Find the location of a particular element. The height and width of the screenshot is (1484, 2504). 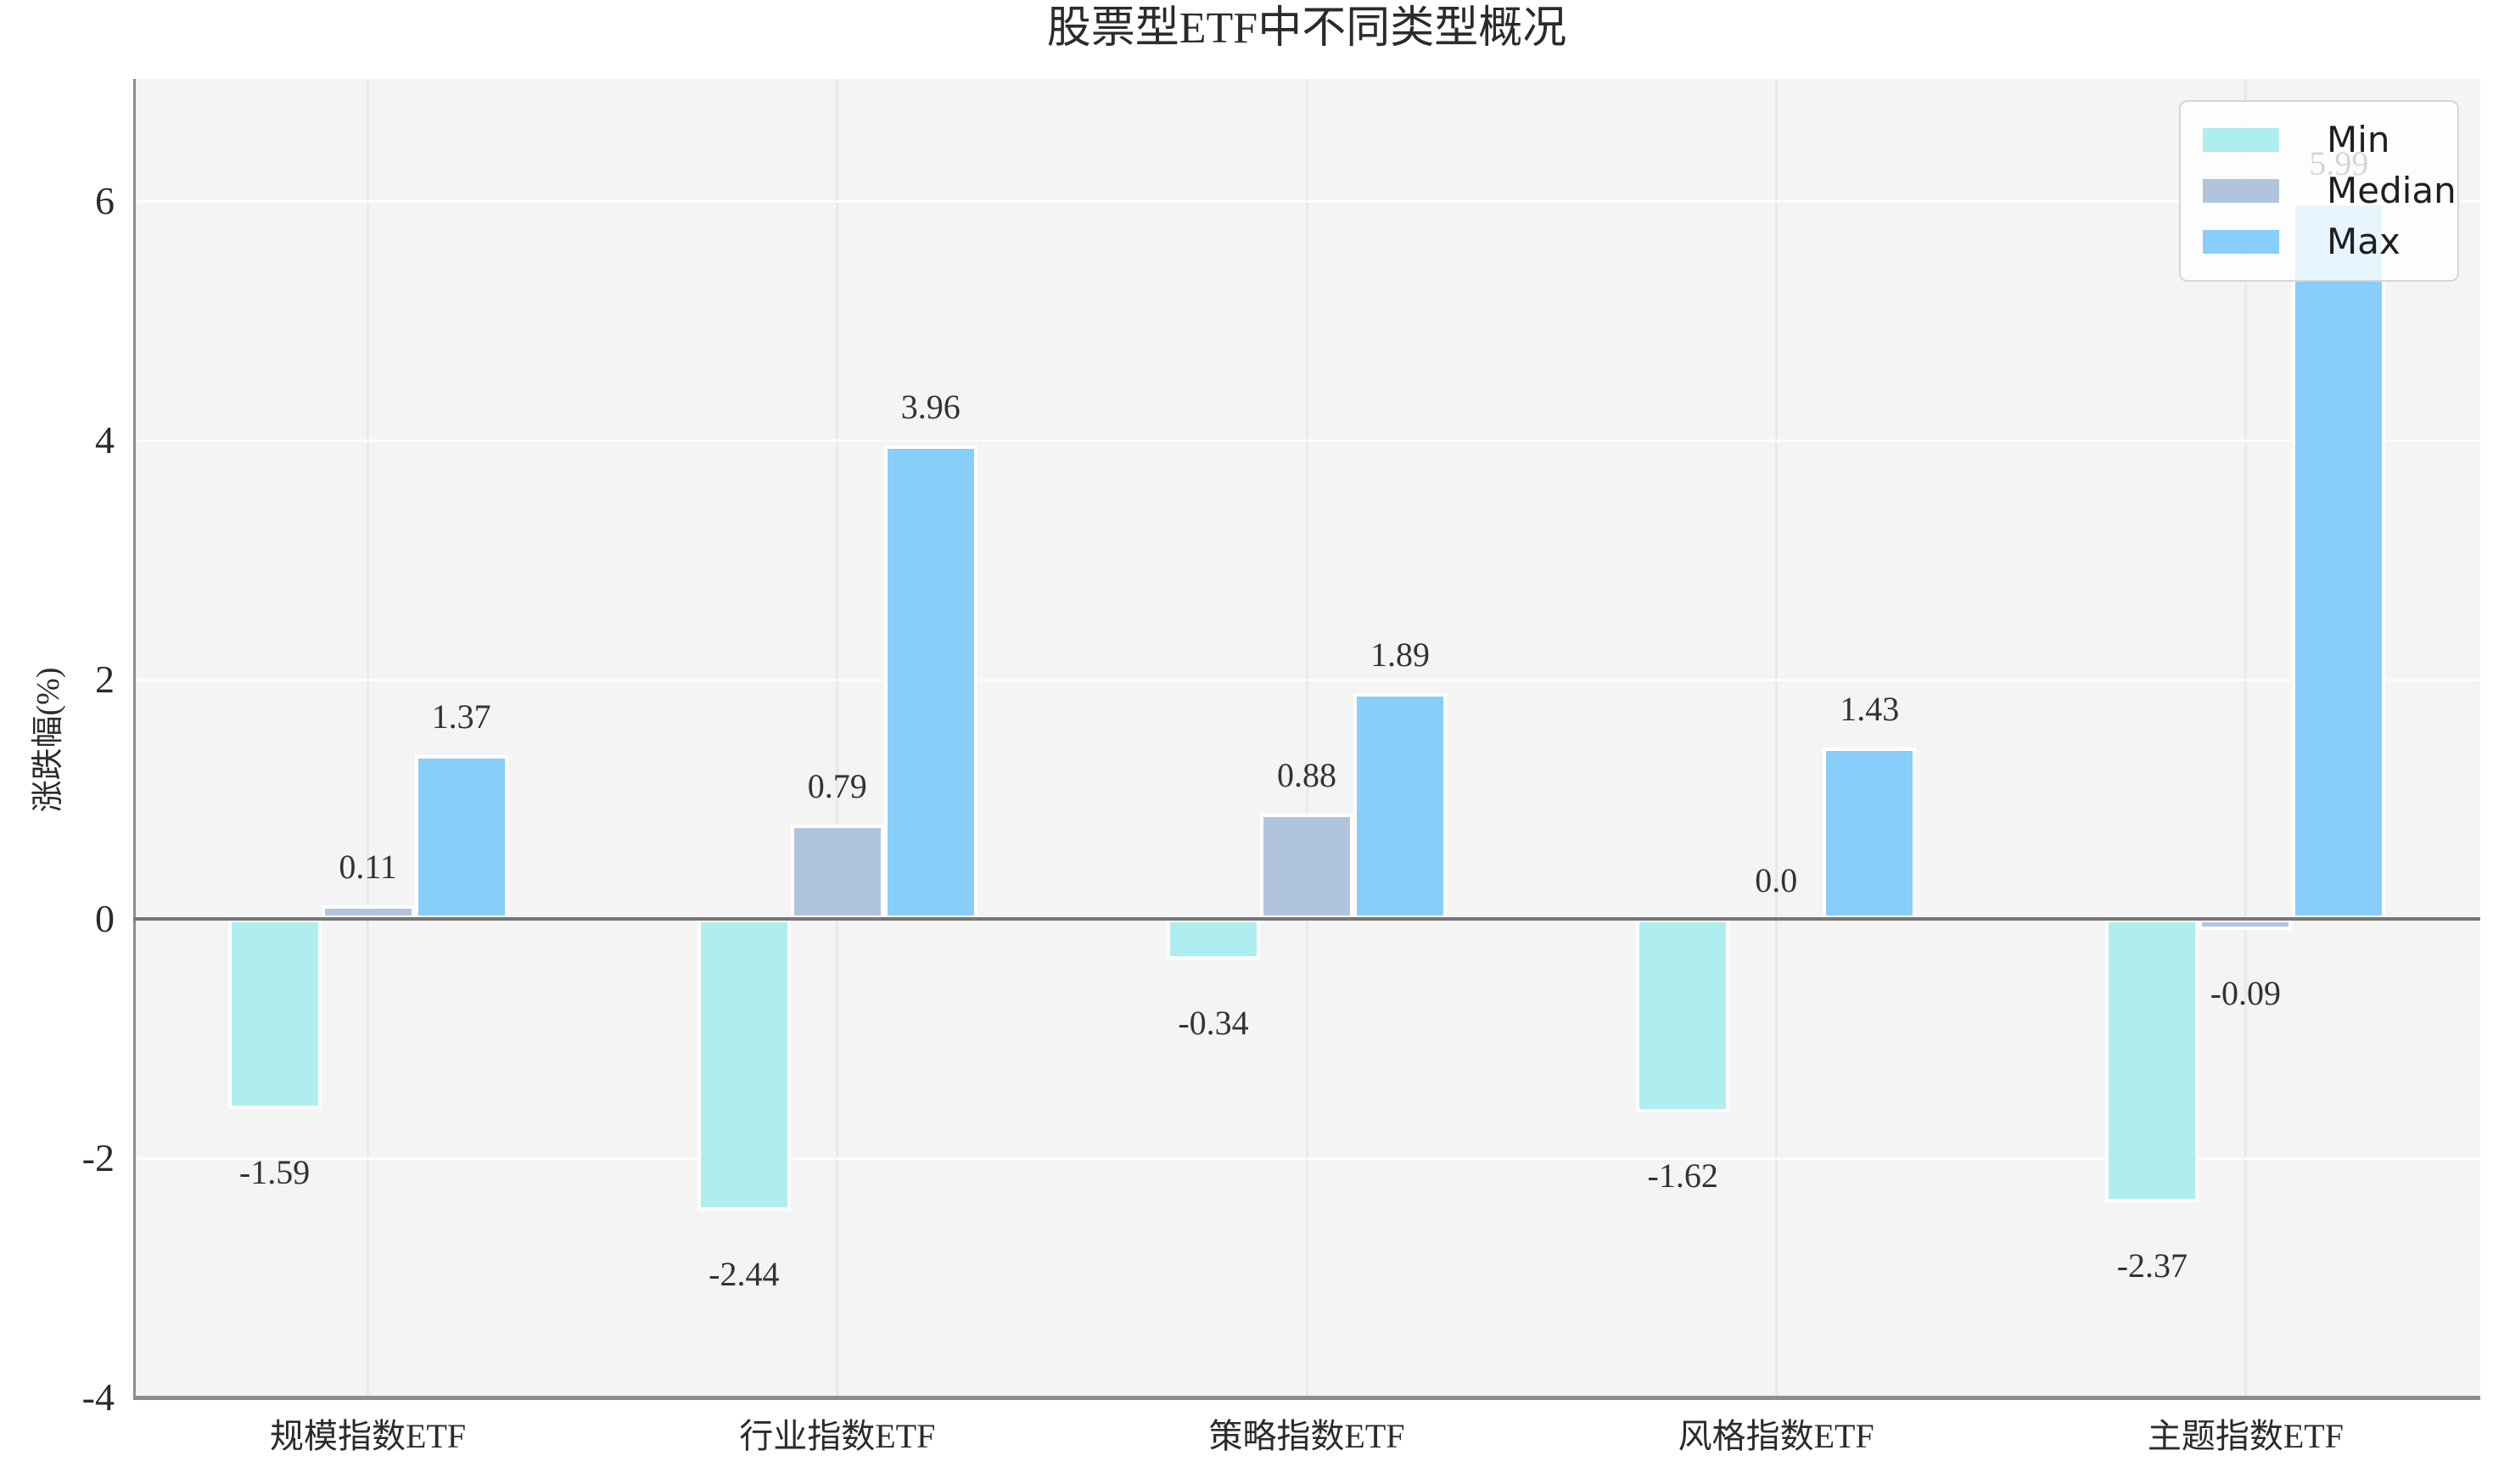

x-category-label: 规模指数ETF is located at coordinates (368, 1436).